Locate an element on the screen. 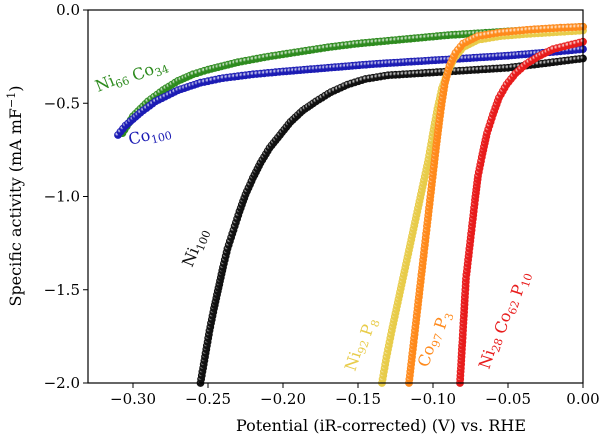 This screenshot has height=440, width=600. y-tick-label: 0.0 is located at coordinates (68, 10).